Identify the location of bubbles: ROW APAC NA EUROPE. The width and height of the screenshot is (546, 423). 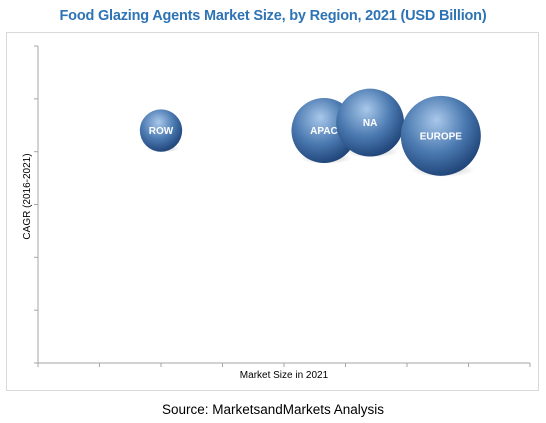
(310, 133).